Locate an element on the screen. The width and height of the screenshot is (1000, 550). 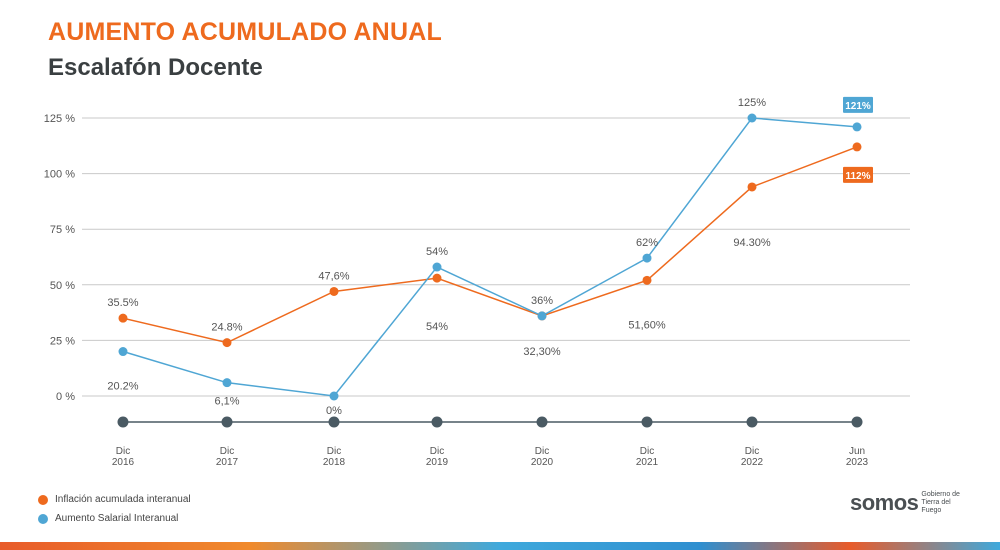
y-tick-label: 100 % is located at coordinates (59, 175).